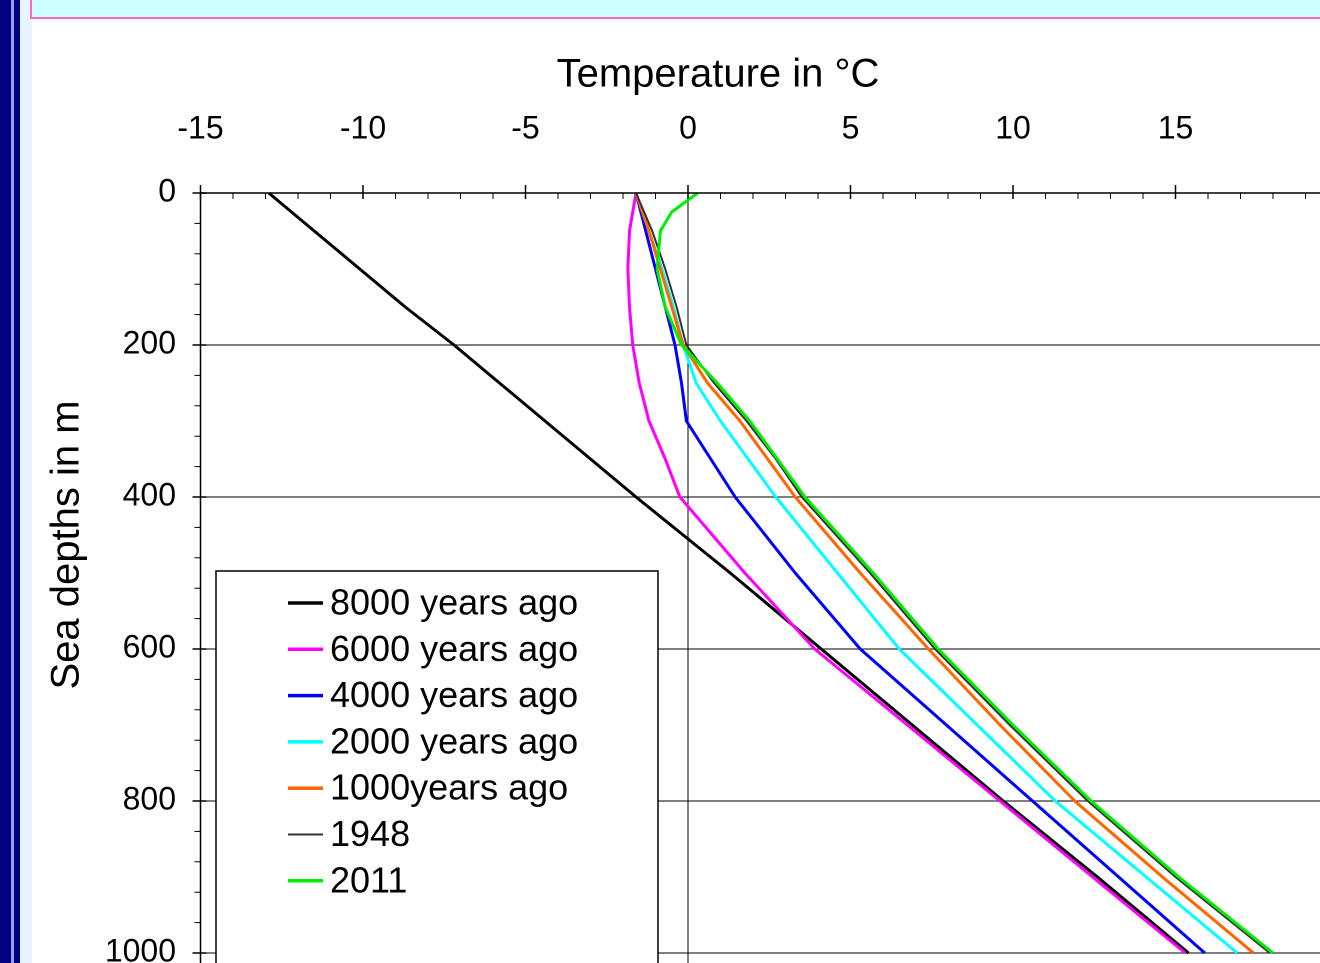  Describe the element at coordinates (167, 190) in the screenshot. I see `y-tick-label: 0` at that location.